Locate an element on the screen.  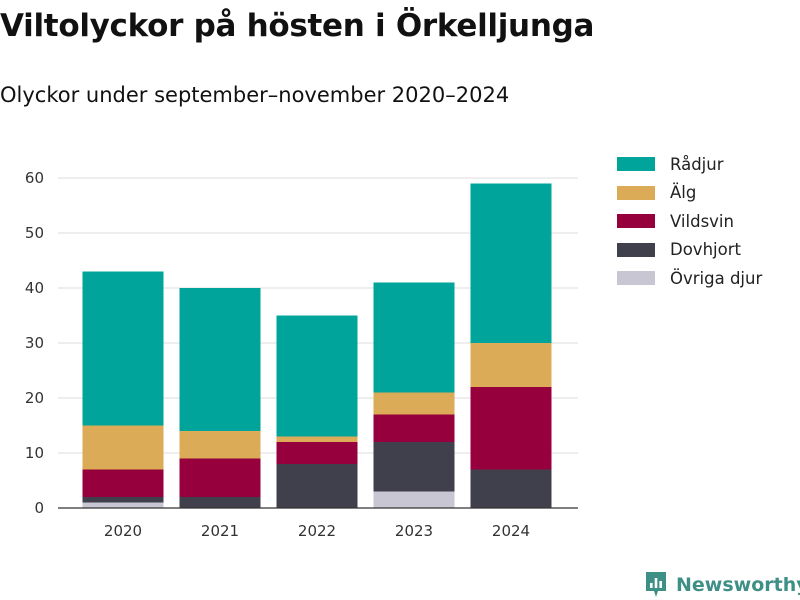
bar-segment-2024-vildsvin is located at coordinates (511, 428).